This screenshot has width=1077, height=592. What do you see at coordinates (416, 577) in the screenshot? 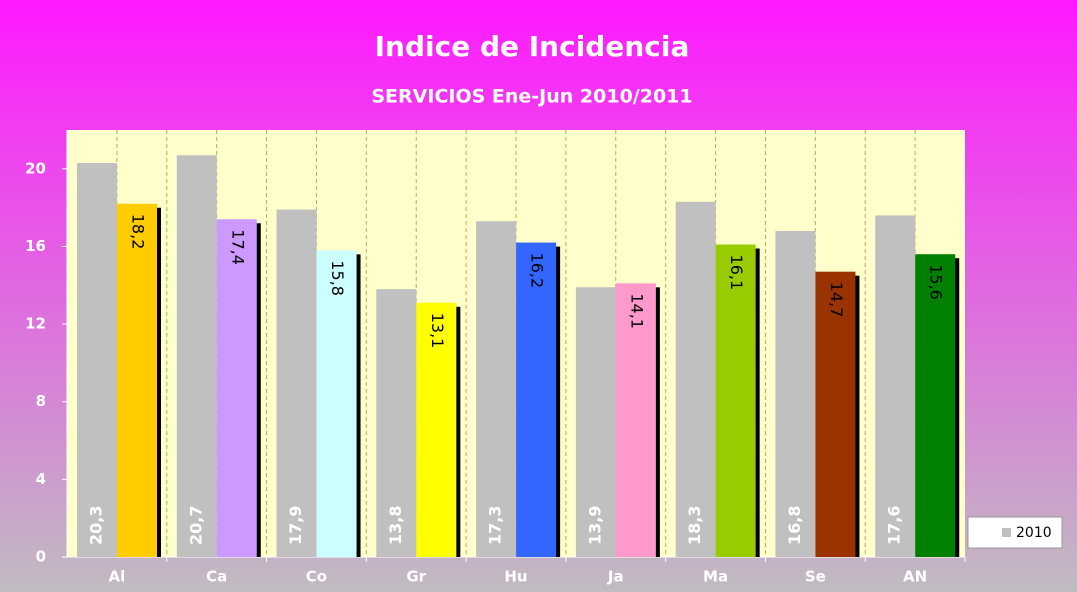
I see `x-tick-label: Gr` at bounding box center [416, 577].